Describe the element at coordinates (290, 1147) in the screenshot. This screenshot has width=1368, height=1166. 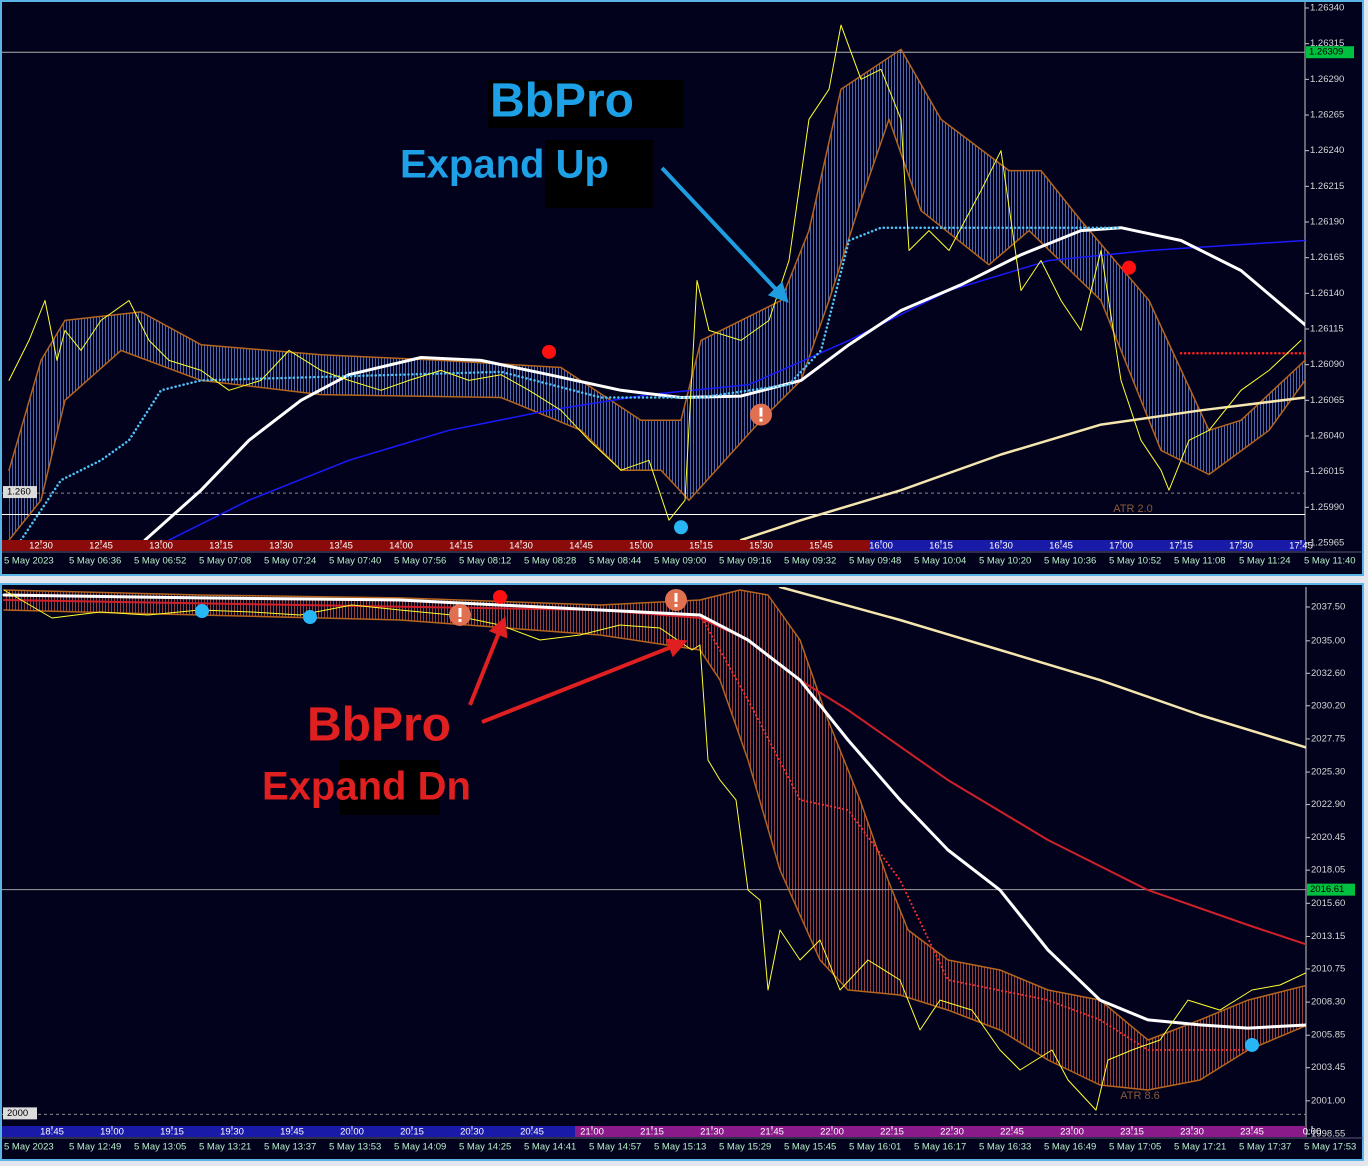
I see `date-label: 5 May 13:37` at that location.